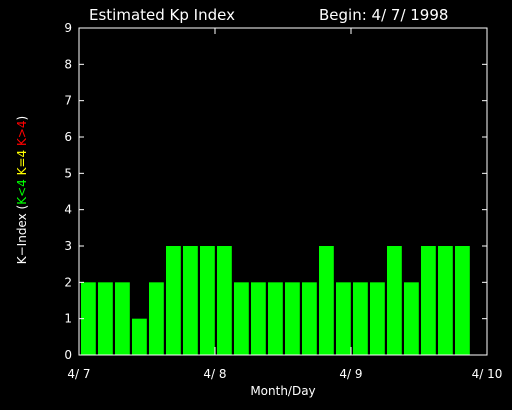 This screenshot has width=512, height=410. I want to click on chart-title: Estimated Kp Index, so click(162, 15).